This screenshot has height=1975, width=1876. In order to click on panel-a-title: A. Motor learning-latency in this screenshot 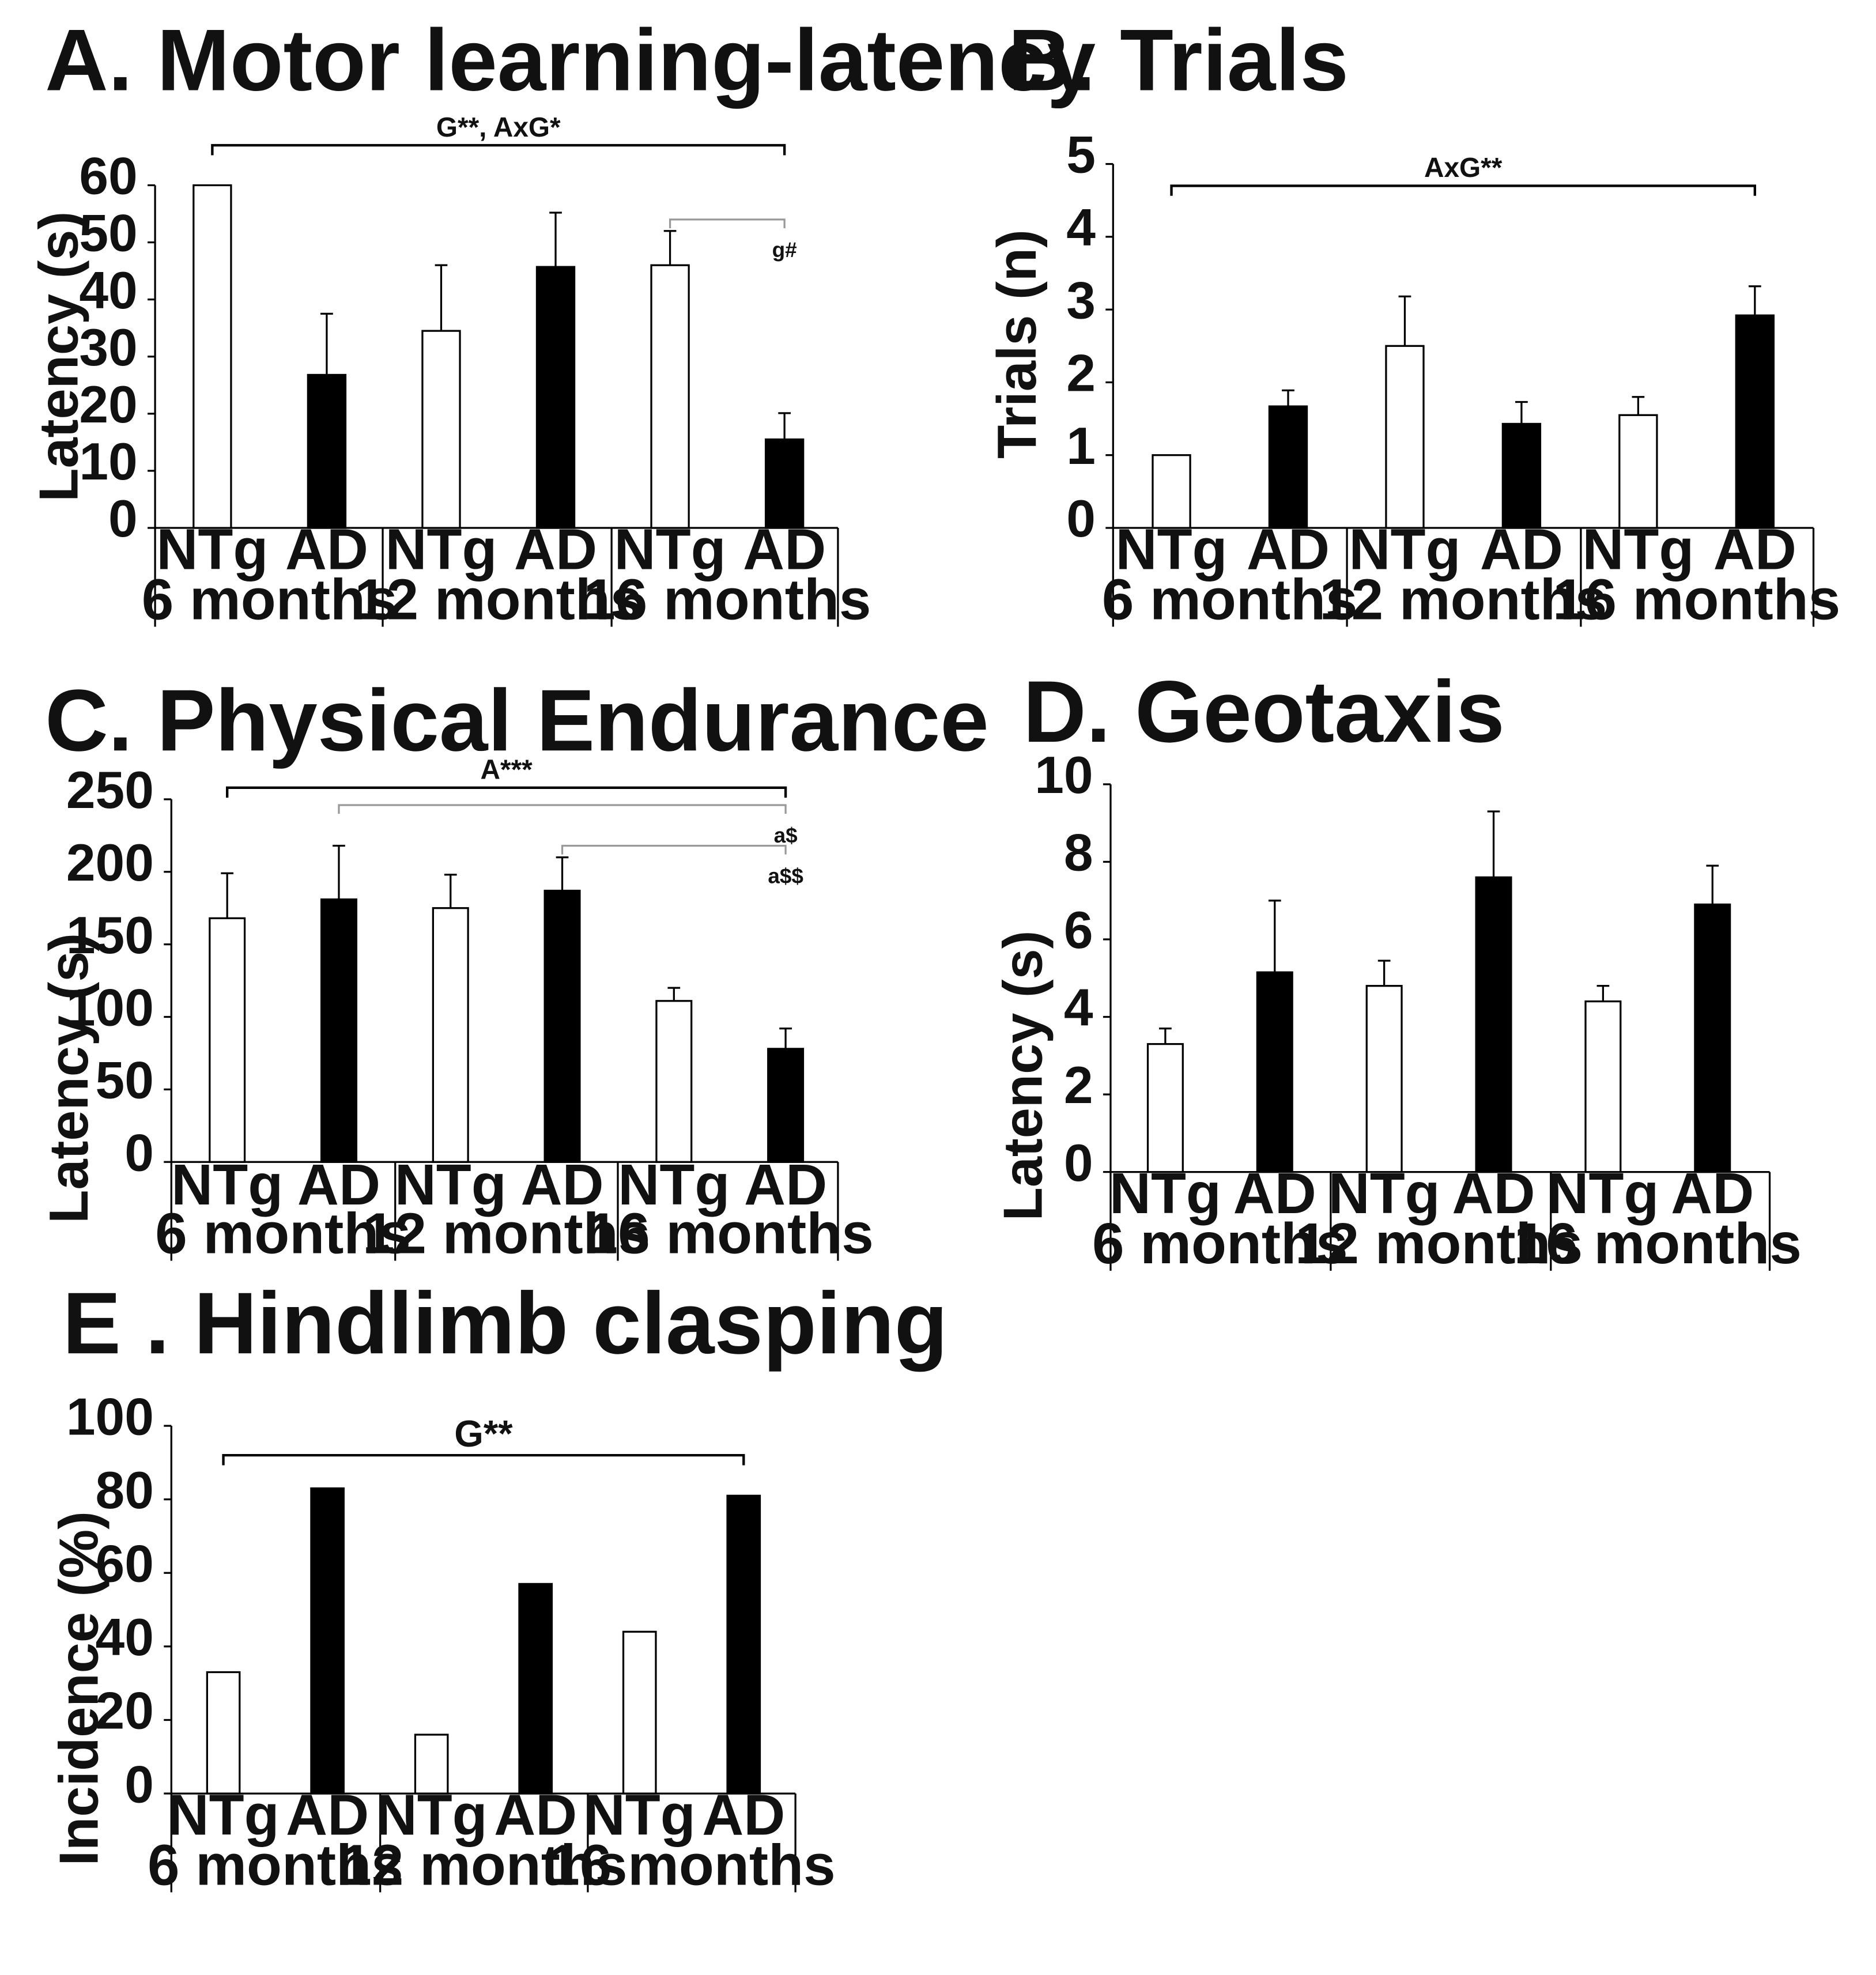, I will do `click(570, 61)`.